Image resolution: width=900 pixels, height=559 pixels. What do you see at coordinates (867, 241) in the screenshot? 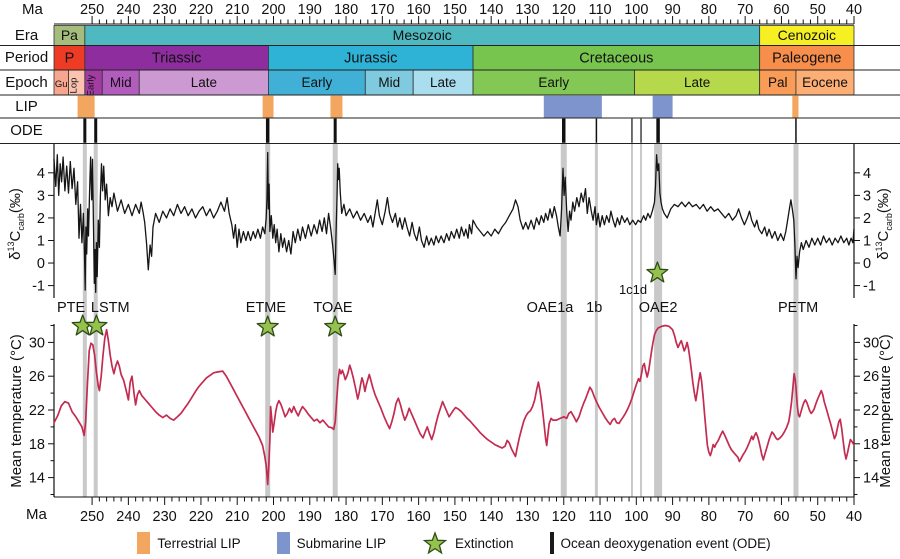
I see `d13c-tick-label-right: 1` at bounding box center [867, 241].